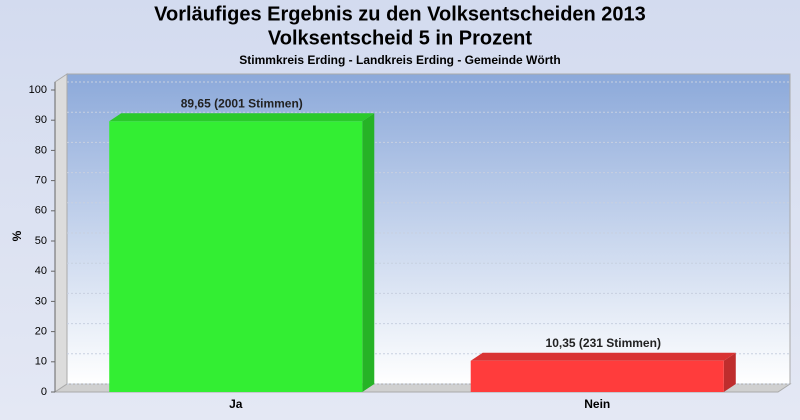 This screenshot has width=800, height=420. What do you see at coordinates (597, 404) in the screenshot?
I see `x-tick-label: Nein` at bounding box center [597, 404].